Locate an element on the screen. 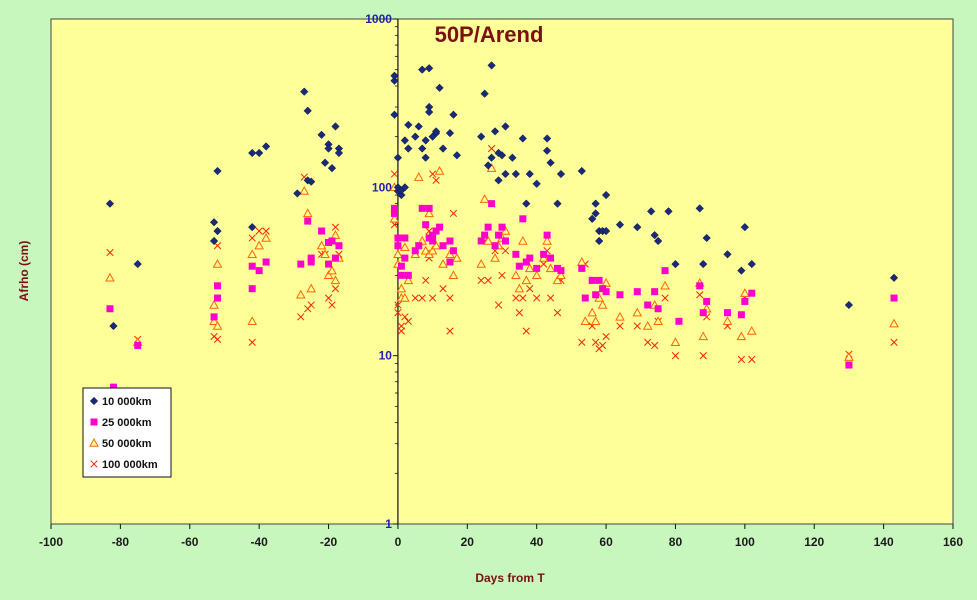 This screenshot has height=600, width=977. x-tick-label: -60 is located at coordinates (190, 542).